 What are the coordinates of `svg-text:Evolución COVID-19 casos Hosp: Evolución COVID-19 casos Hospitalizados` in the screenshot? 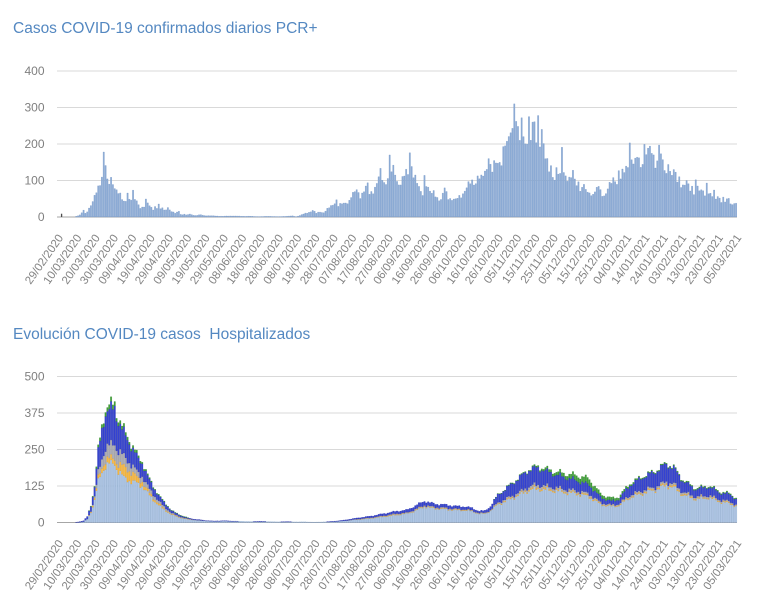 It's located at (161, 334).